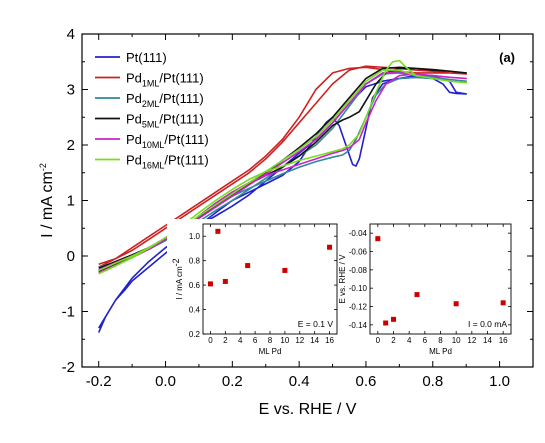 Image resolution: width=545 pixels, height=443 pixels. What do you see at coordinates (186, 160) in the screenshot?
I see `legend-name-tail-5: /Pt(111)` at bounding box center [186, 160].